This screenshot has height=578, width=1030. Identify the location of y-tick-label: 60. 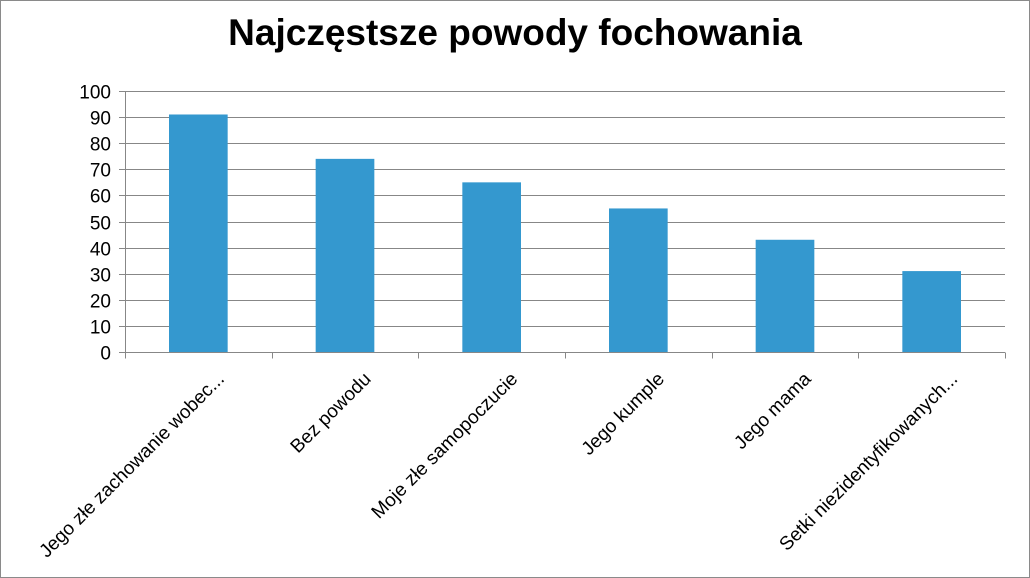
(100, 197).